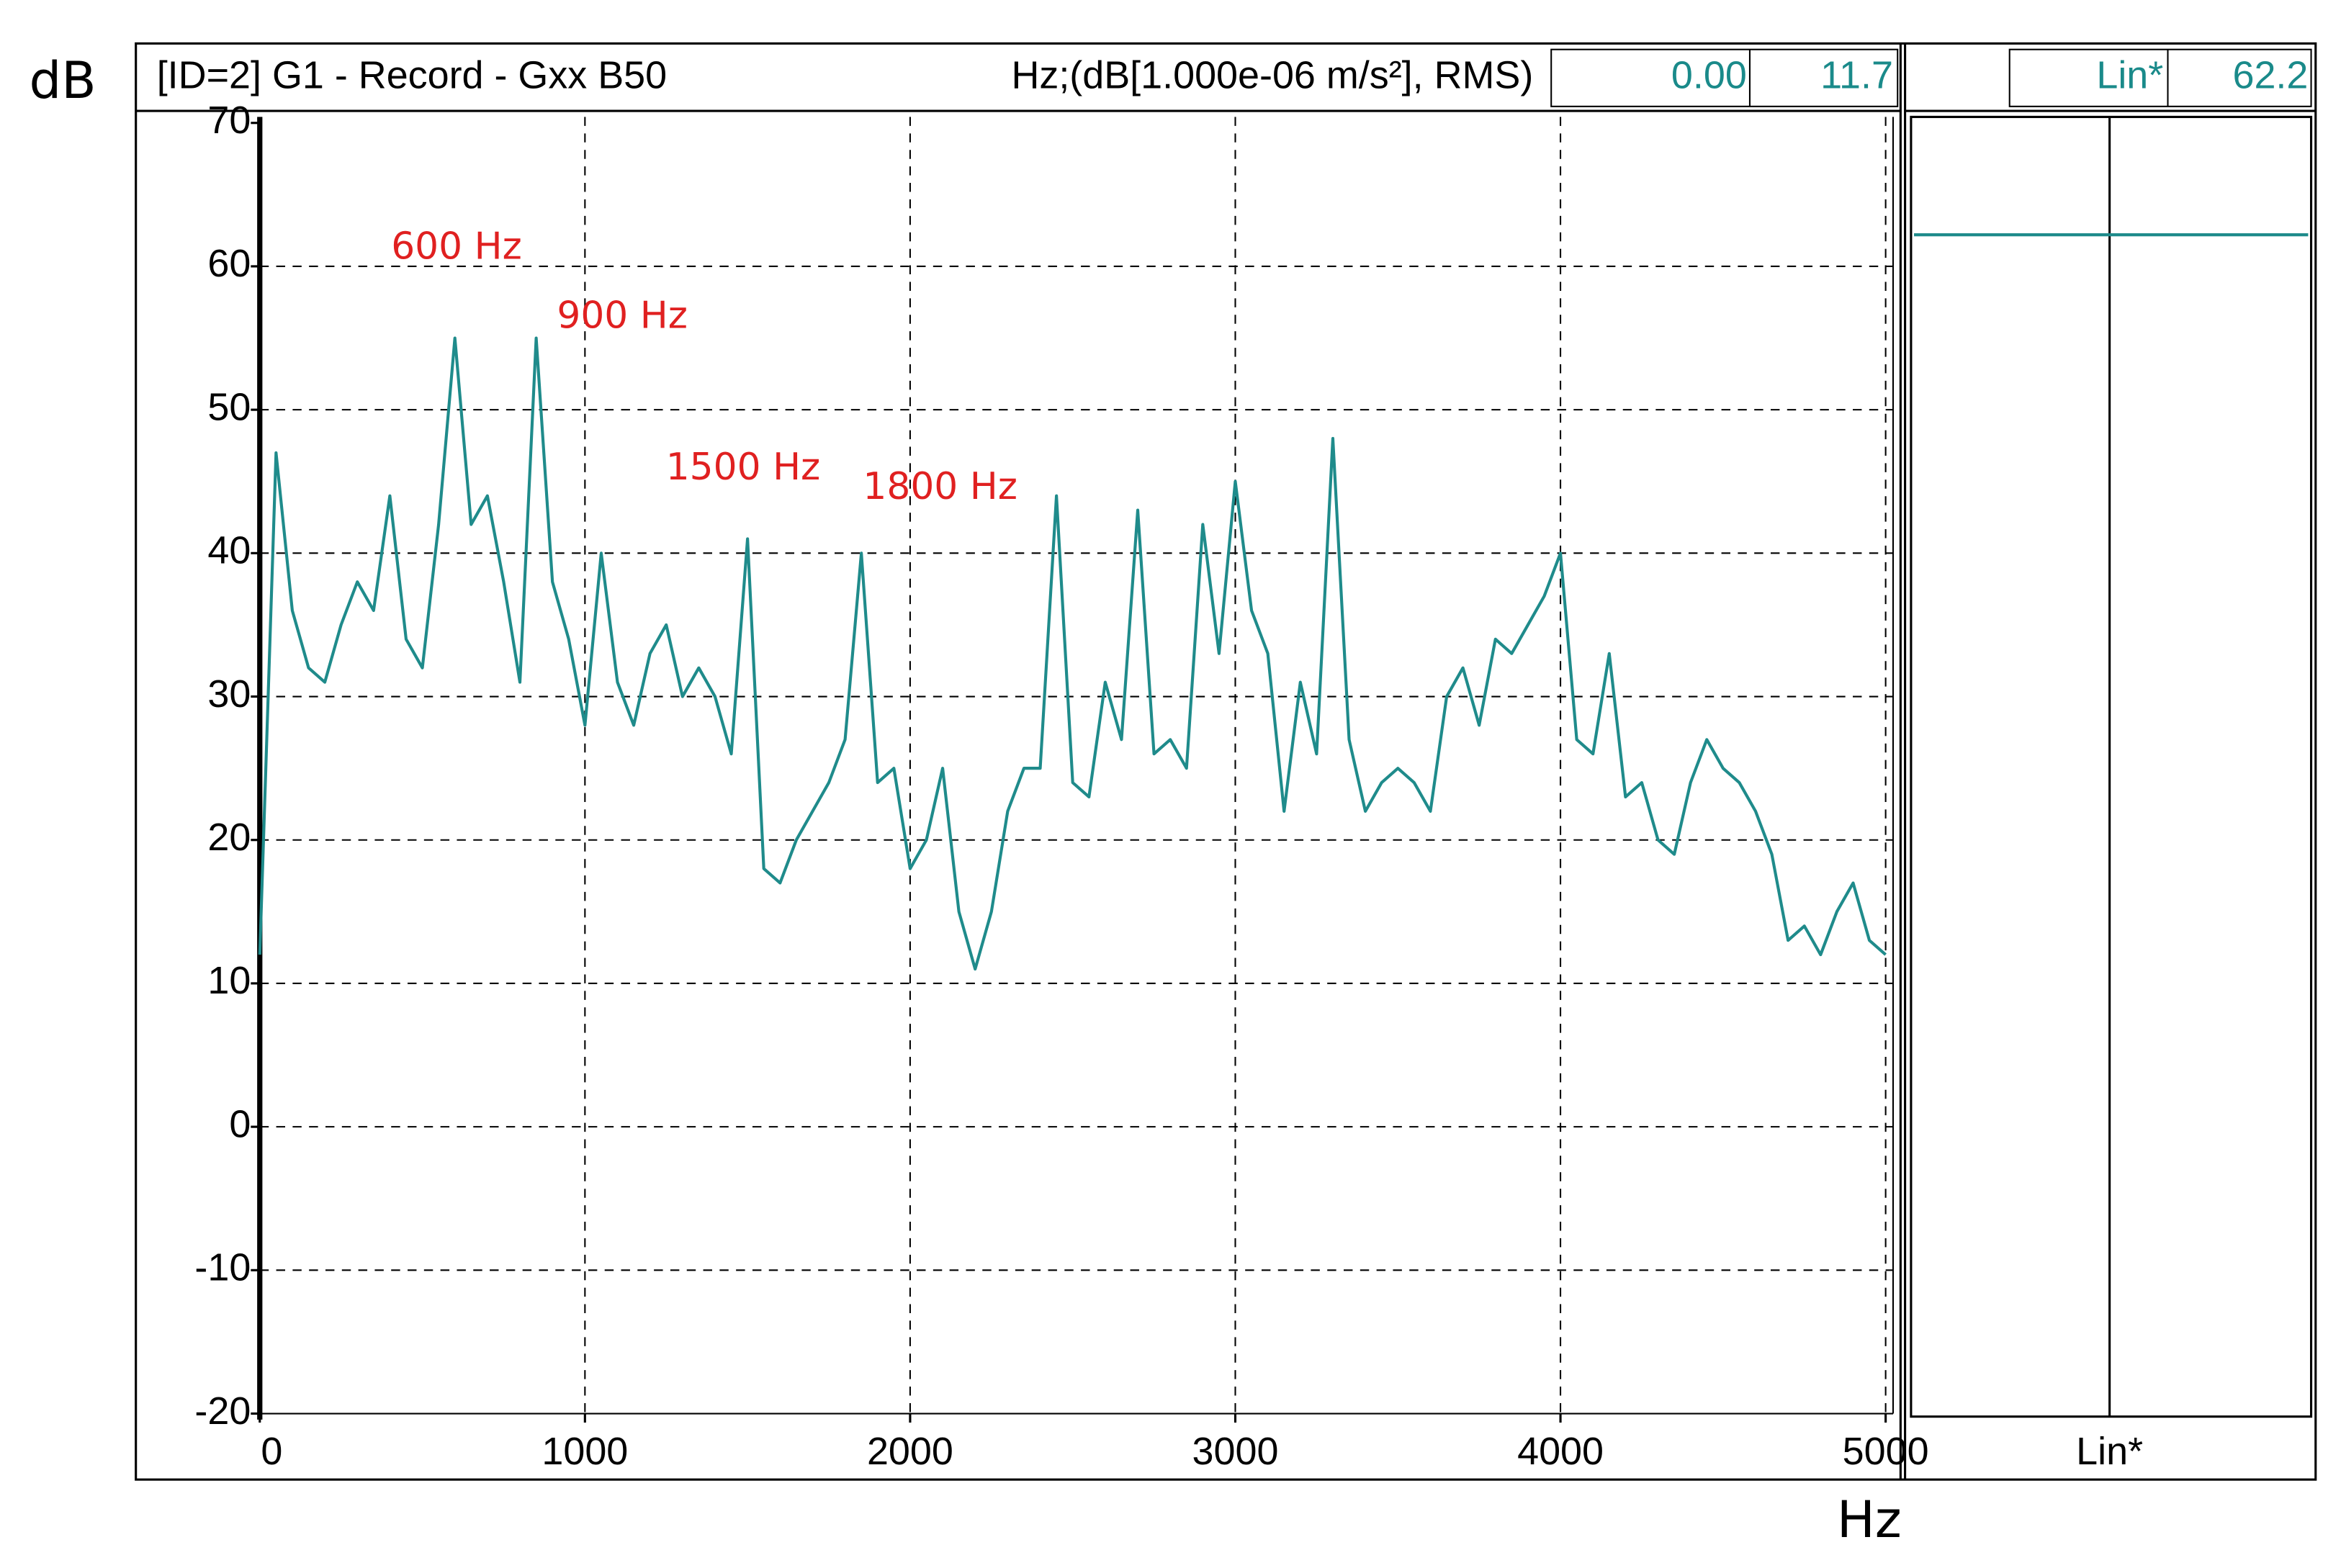  What do you see at coordinates (271, 1451) in the screenshot?
I see `x-tick-label: 0` at bounding box center [271, 1451].